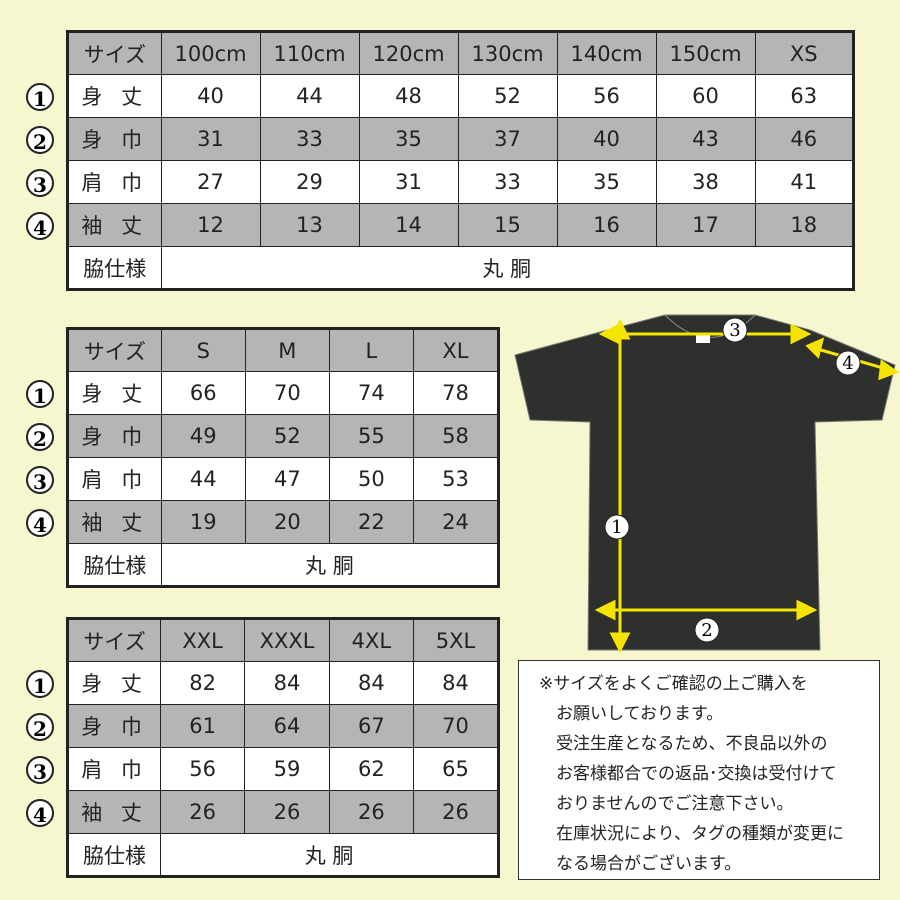  What do you see at coordinates (456, 479) in the screenshot?
I see `cell: 53` at bounding box center [456, 479].